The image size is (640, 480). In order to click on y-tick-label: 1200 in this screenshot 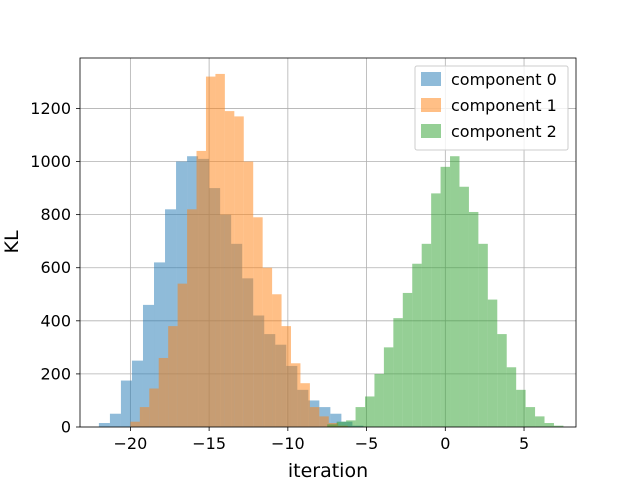, I will do `click(50, 108)`.